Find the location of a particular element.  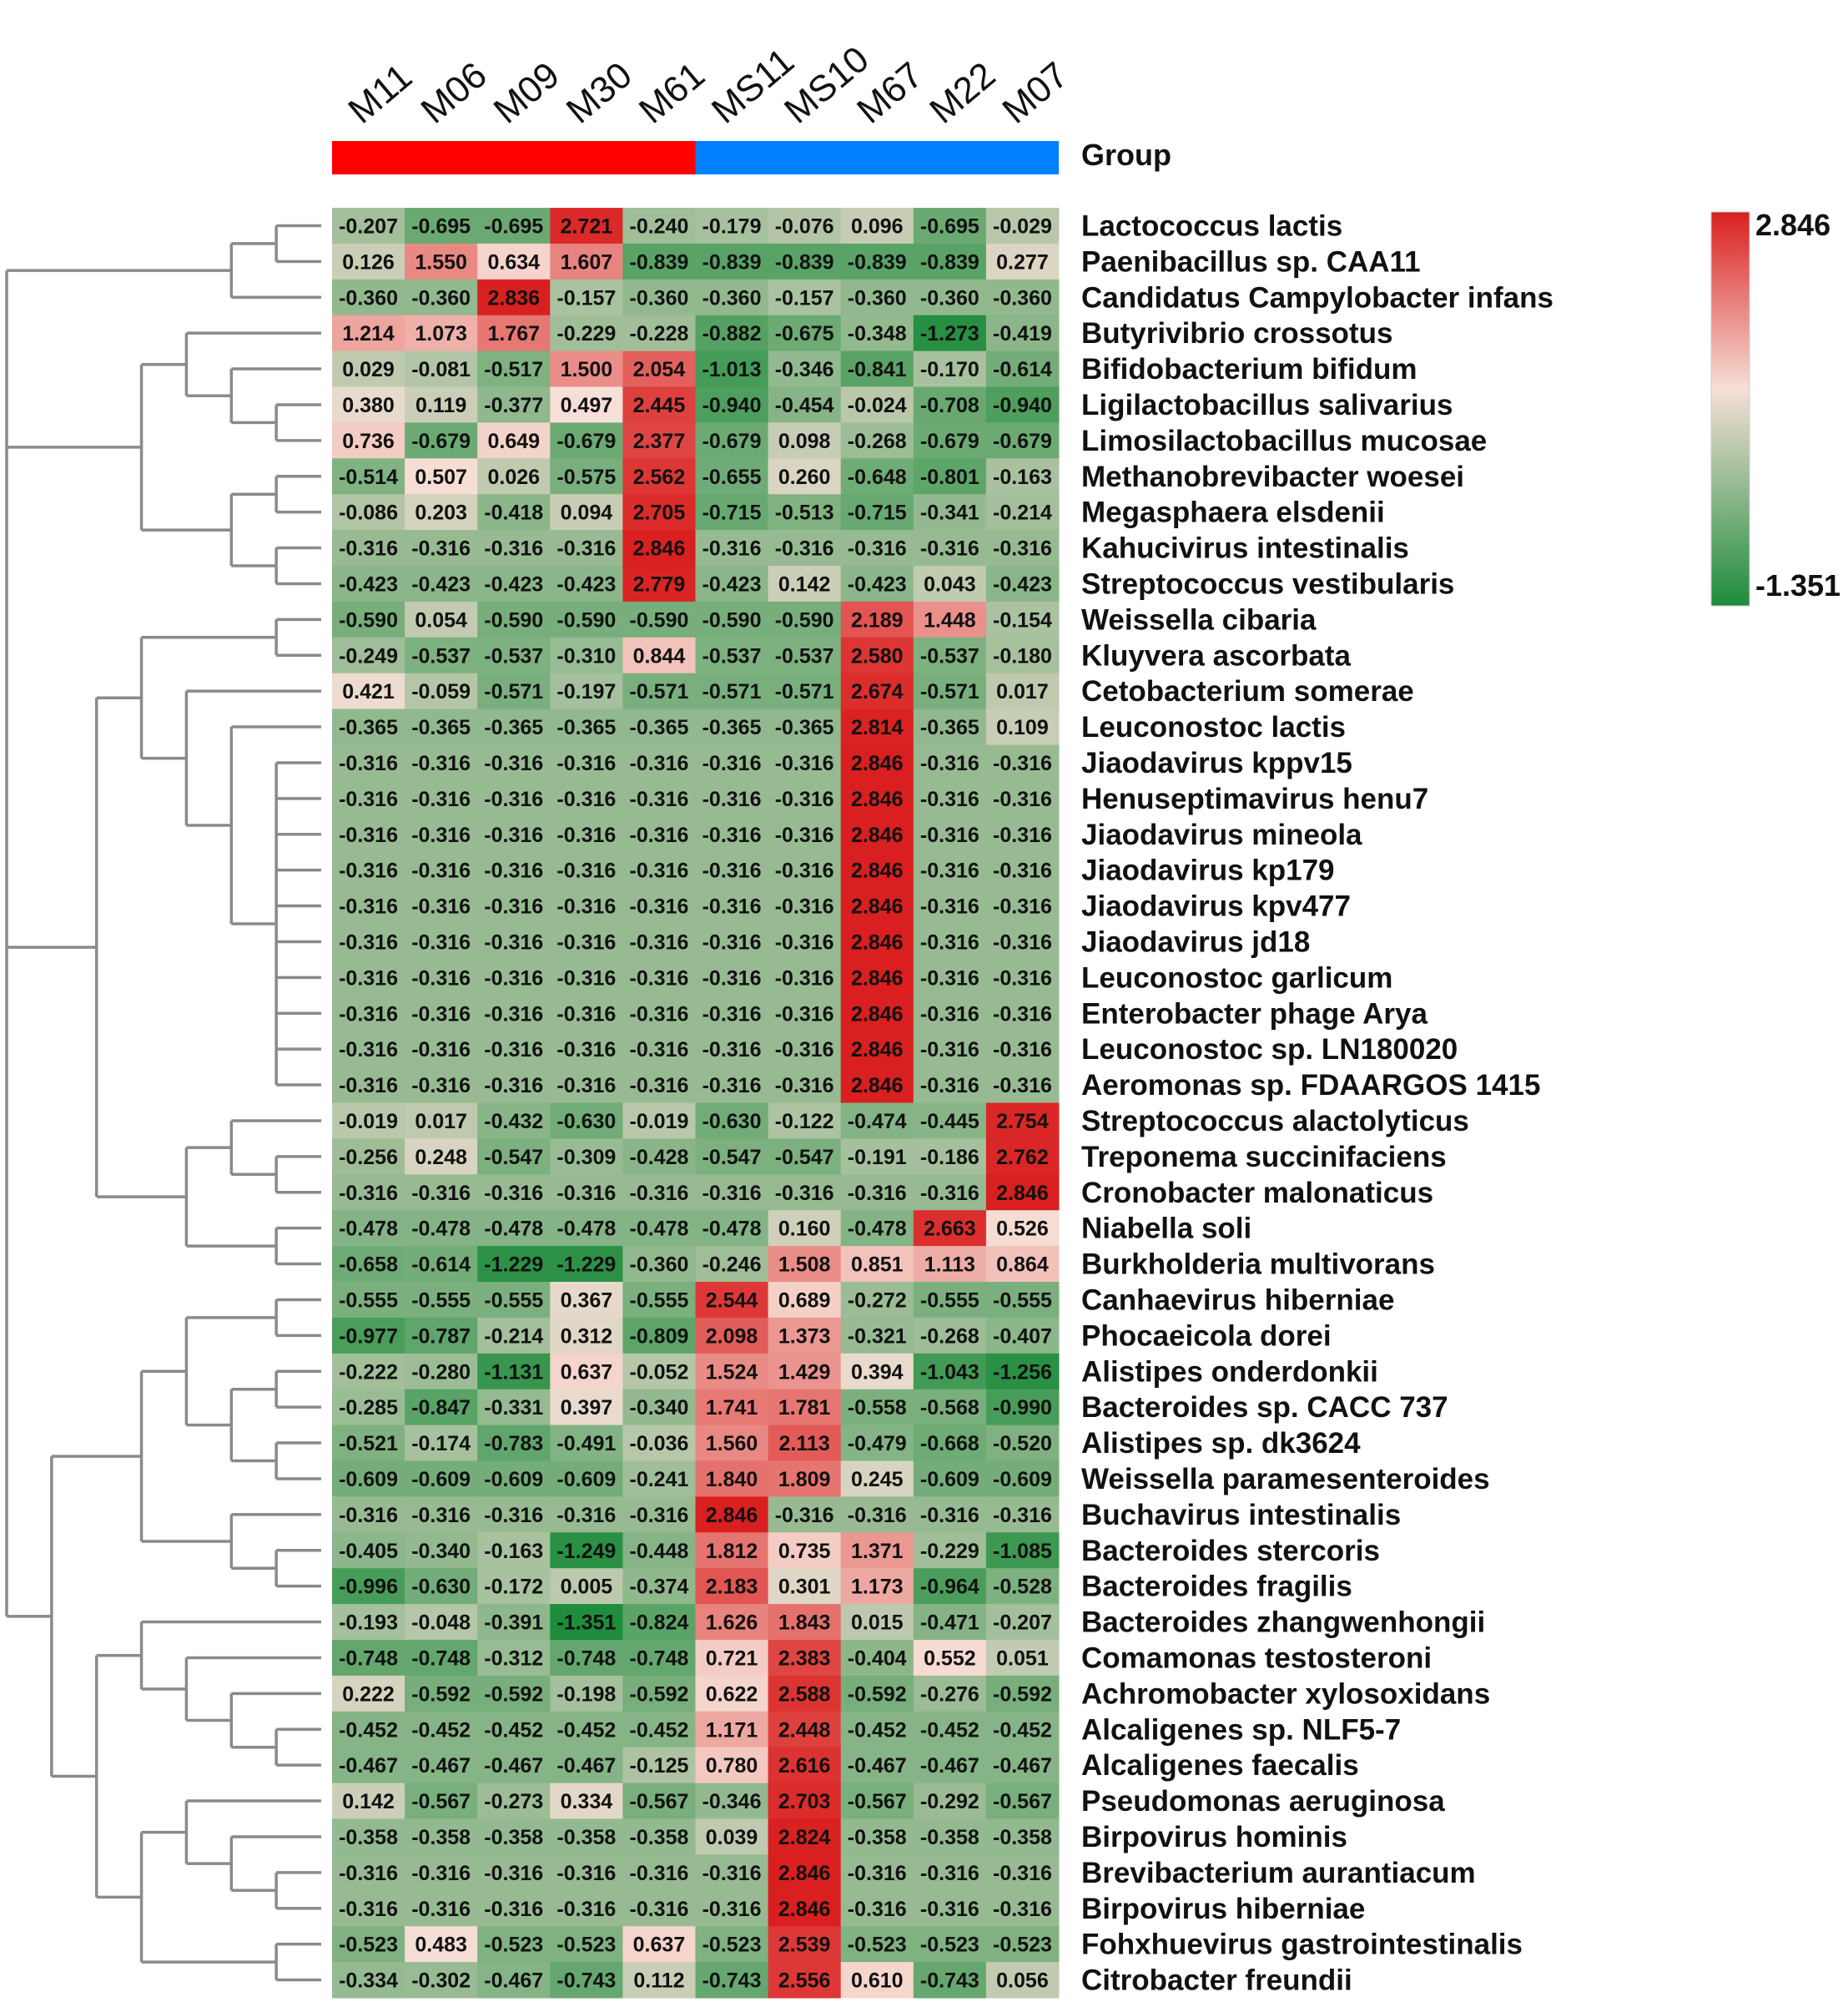

cell-value: -0.122 is located at coordinates (804, 1122).